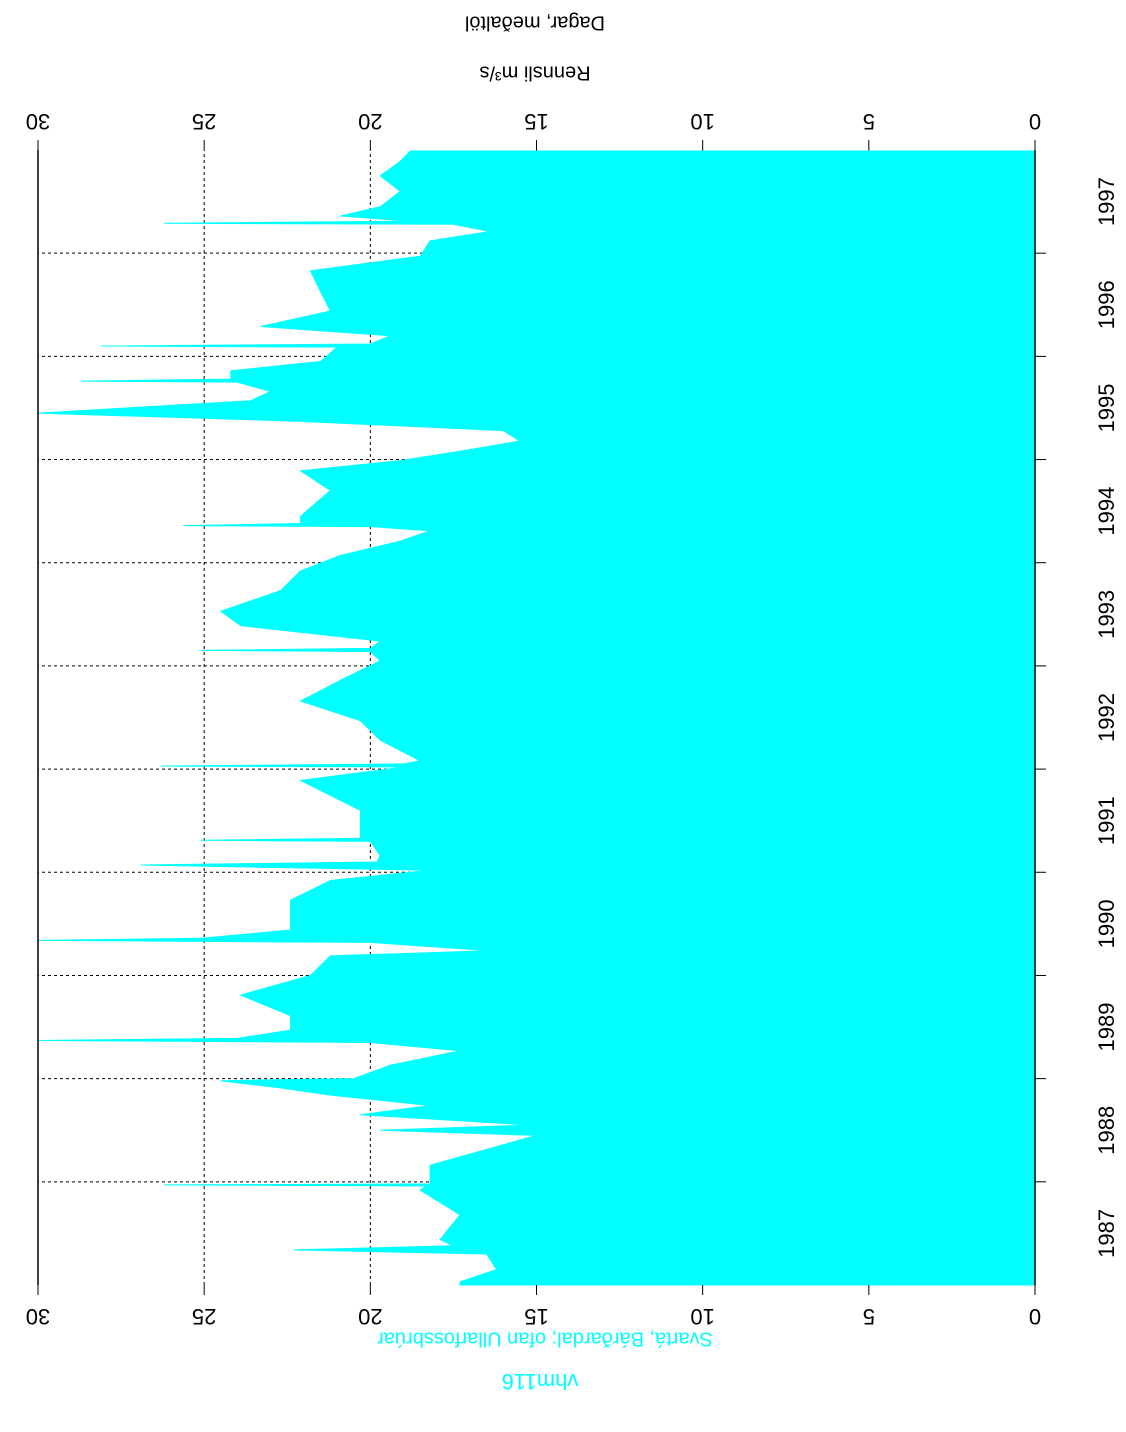 This screenshot has width=1126, height=1432. I want to click on chart-title: vhm116, so click(540, 1381).